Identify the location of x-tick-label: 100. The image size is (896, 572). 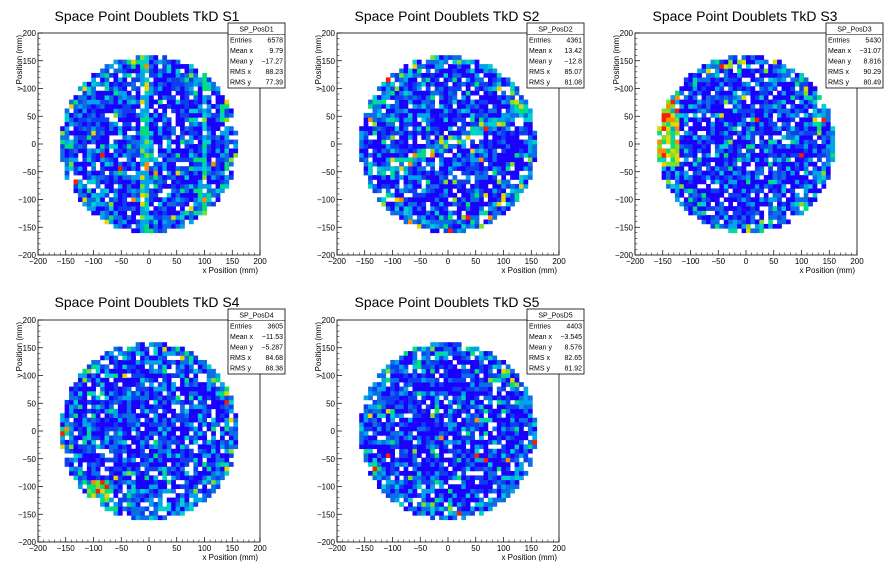
(802, 261).